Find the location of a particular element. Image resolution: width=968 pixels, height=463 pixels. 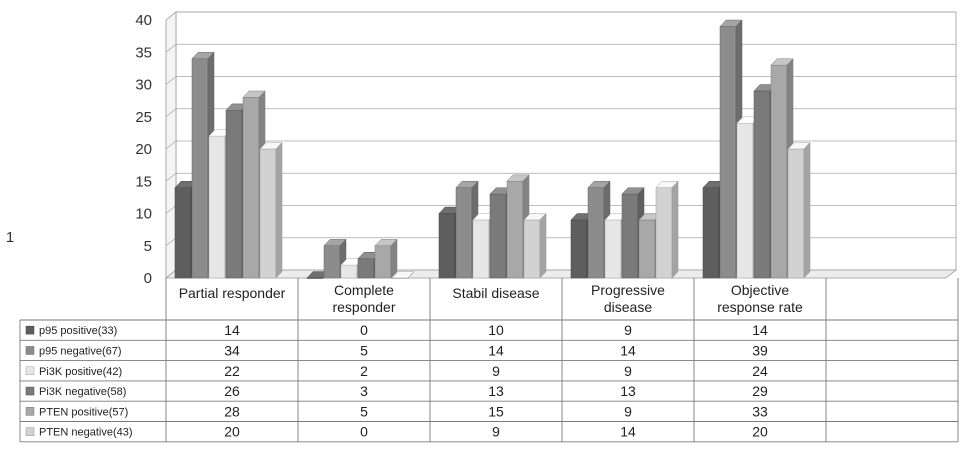

y-tick-label: 25 is located at coordinates (143, 117).